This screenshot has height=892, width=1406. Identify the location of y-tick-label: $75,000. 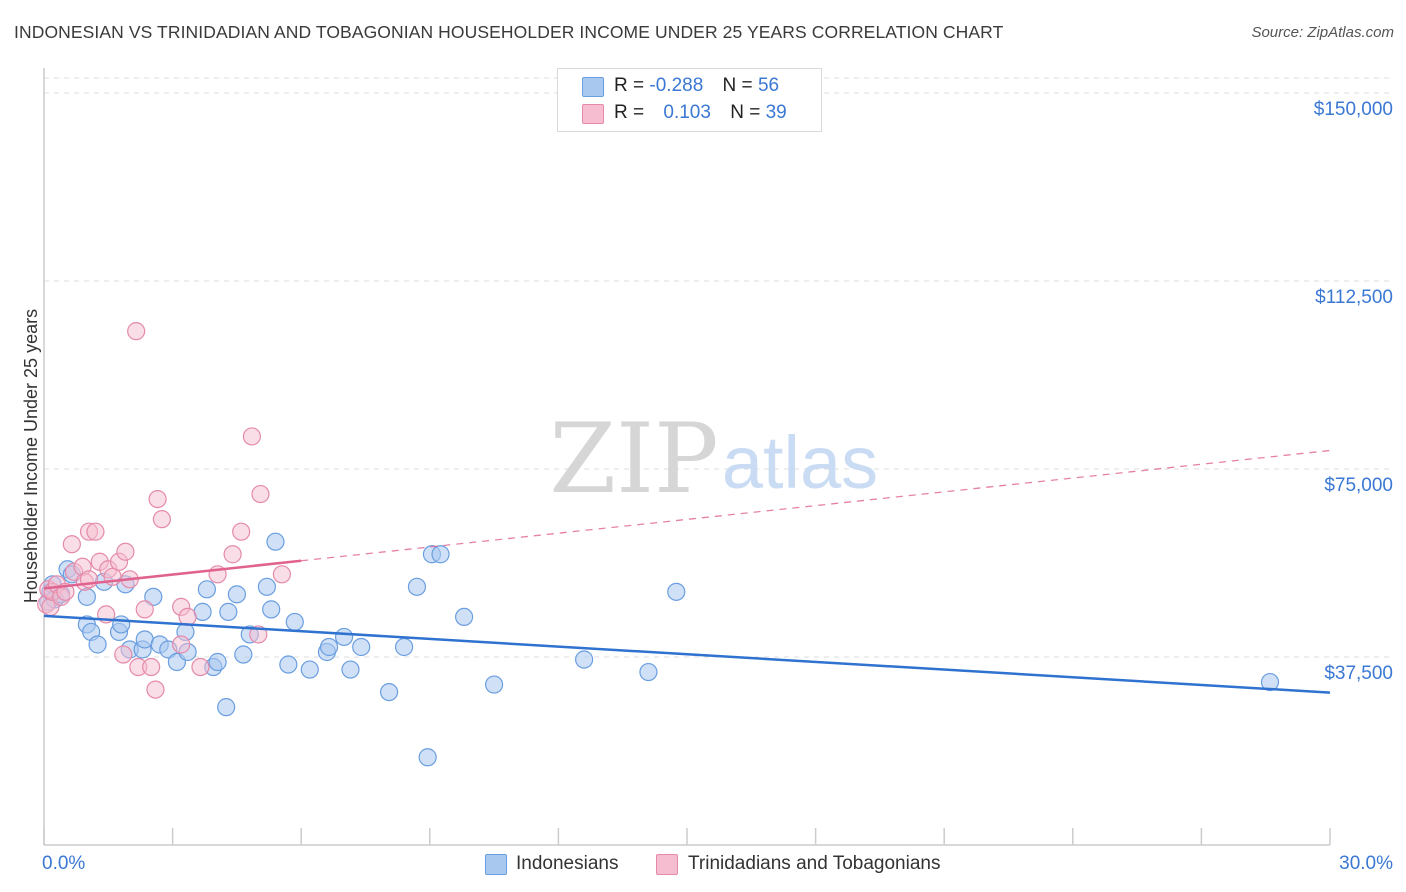
(1358, 485).